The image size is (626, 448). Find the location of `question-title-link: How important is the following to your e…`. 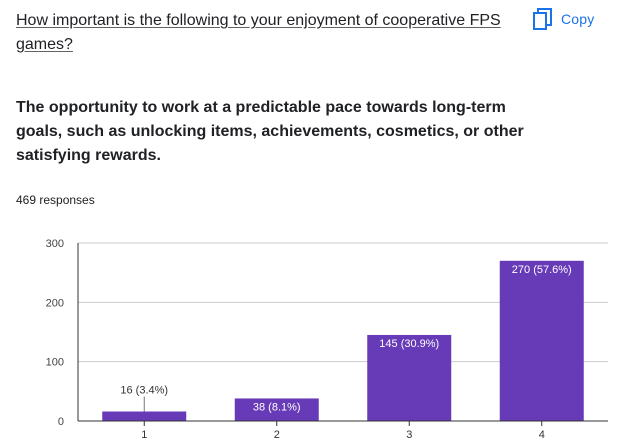

question-title-link: How important is the following to your e… is located at coordinates (258, 32).